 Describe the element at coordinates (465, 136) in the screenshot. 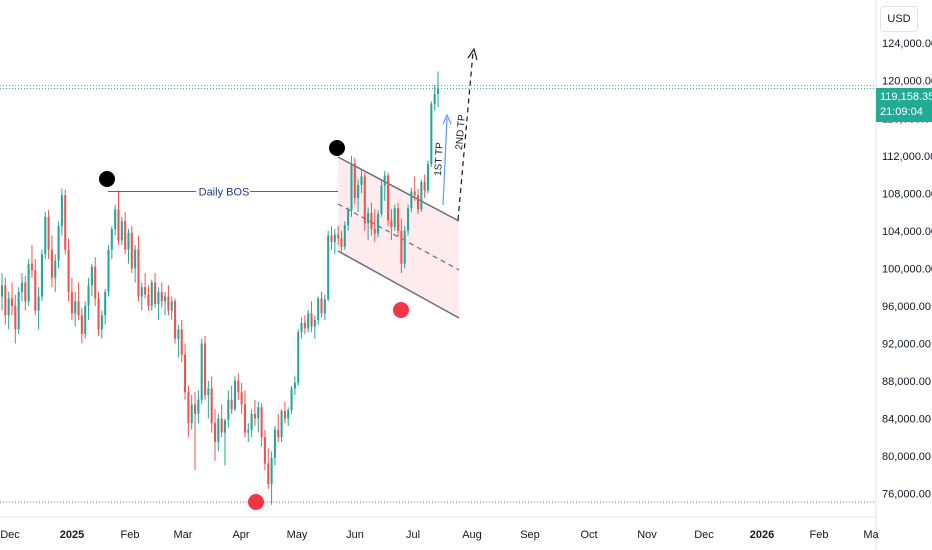

I see `tp2-arrow` at that location.